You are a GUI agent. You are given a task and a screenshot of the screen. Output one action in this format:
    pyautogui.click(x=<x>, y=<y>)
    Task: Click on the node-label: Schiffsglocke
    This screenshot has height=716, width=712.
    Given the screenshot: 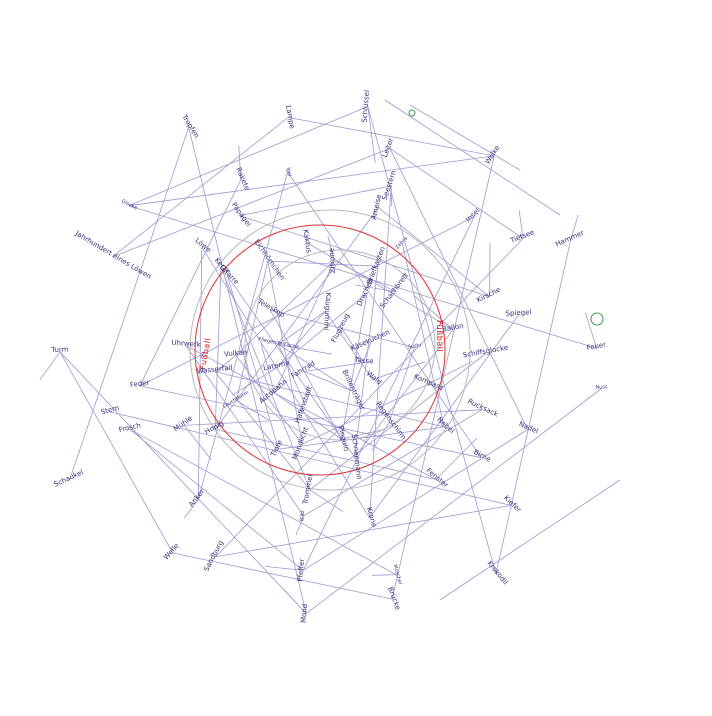 What is the action you would take?
    pyautogui.click(x=485, y=352)
    